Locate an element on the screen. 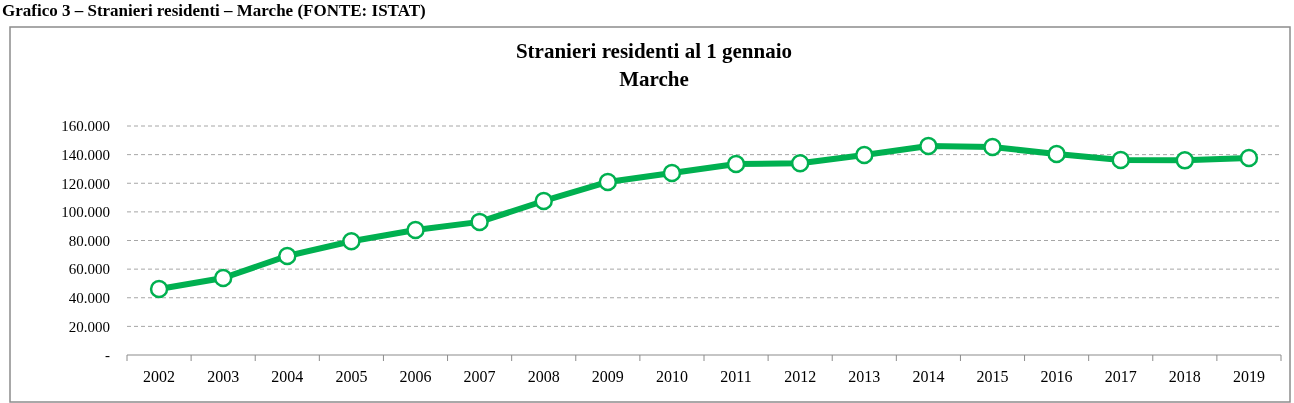 The height and width of the screenshot is (403, 1294). x-tick-label: 2019 is located at coordinates (1248, 376).